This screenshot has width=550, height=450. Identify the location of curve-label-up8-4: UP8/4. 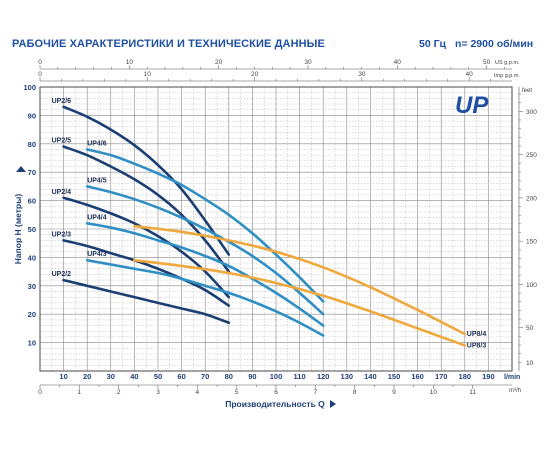
(477, 334).